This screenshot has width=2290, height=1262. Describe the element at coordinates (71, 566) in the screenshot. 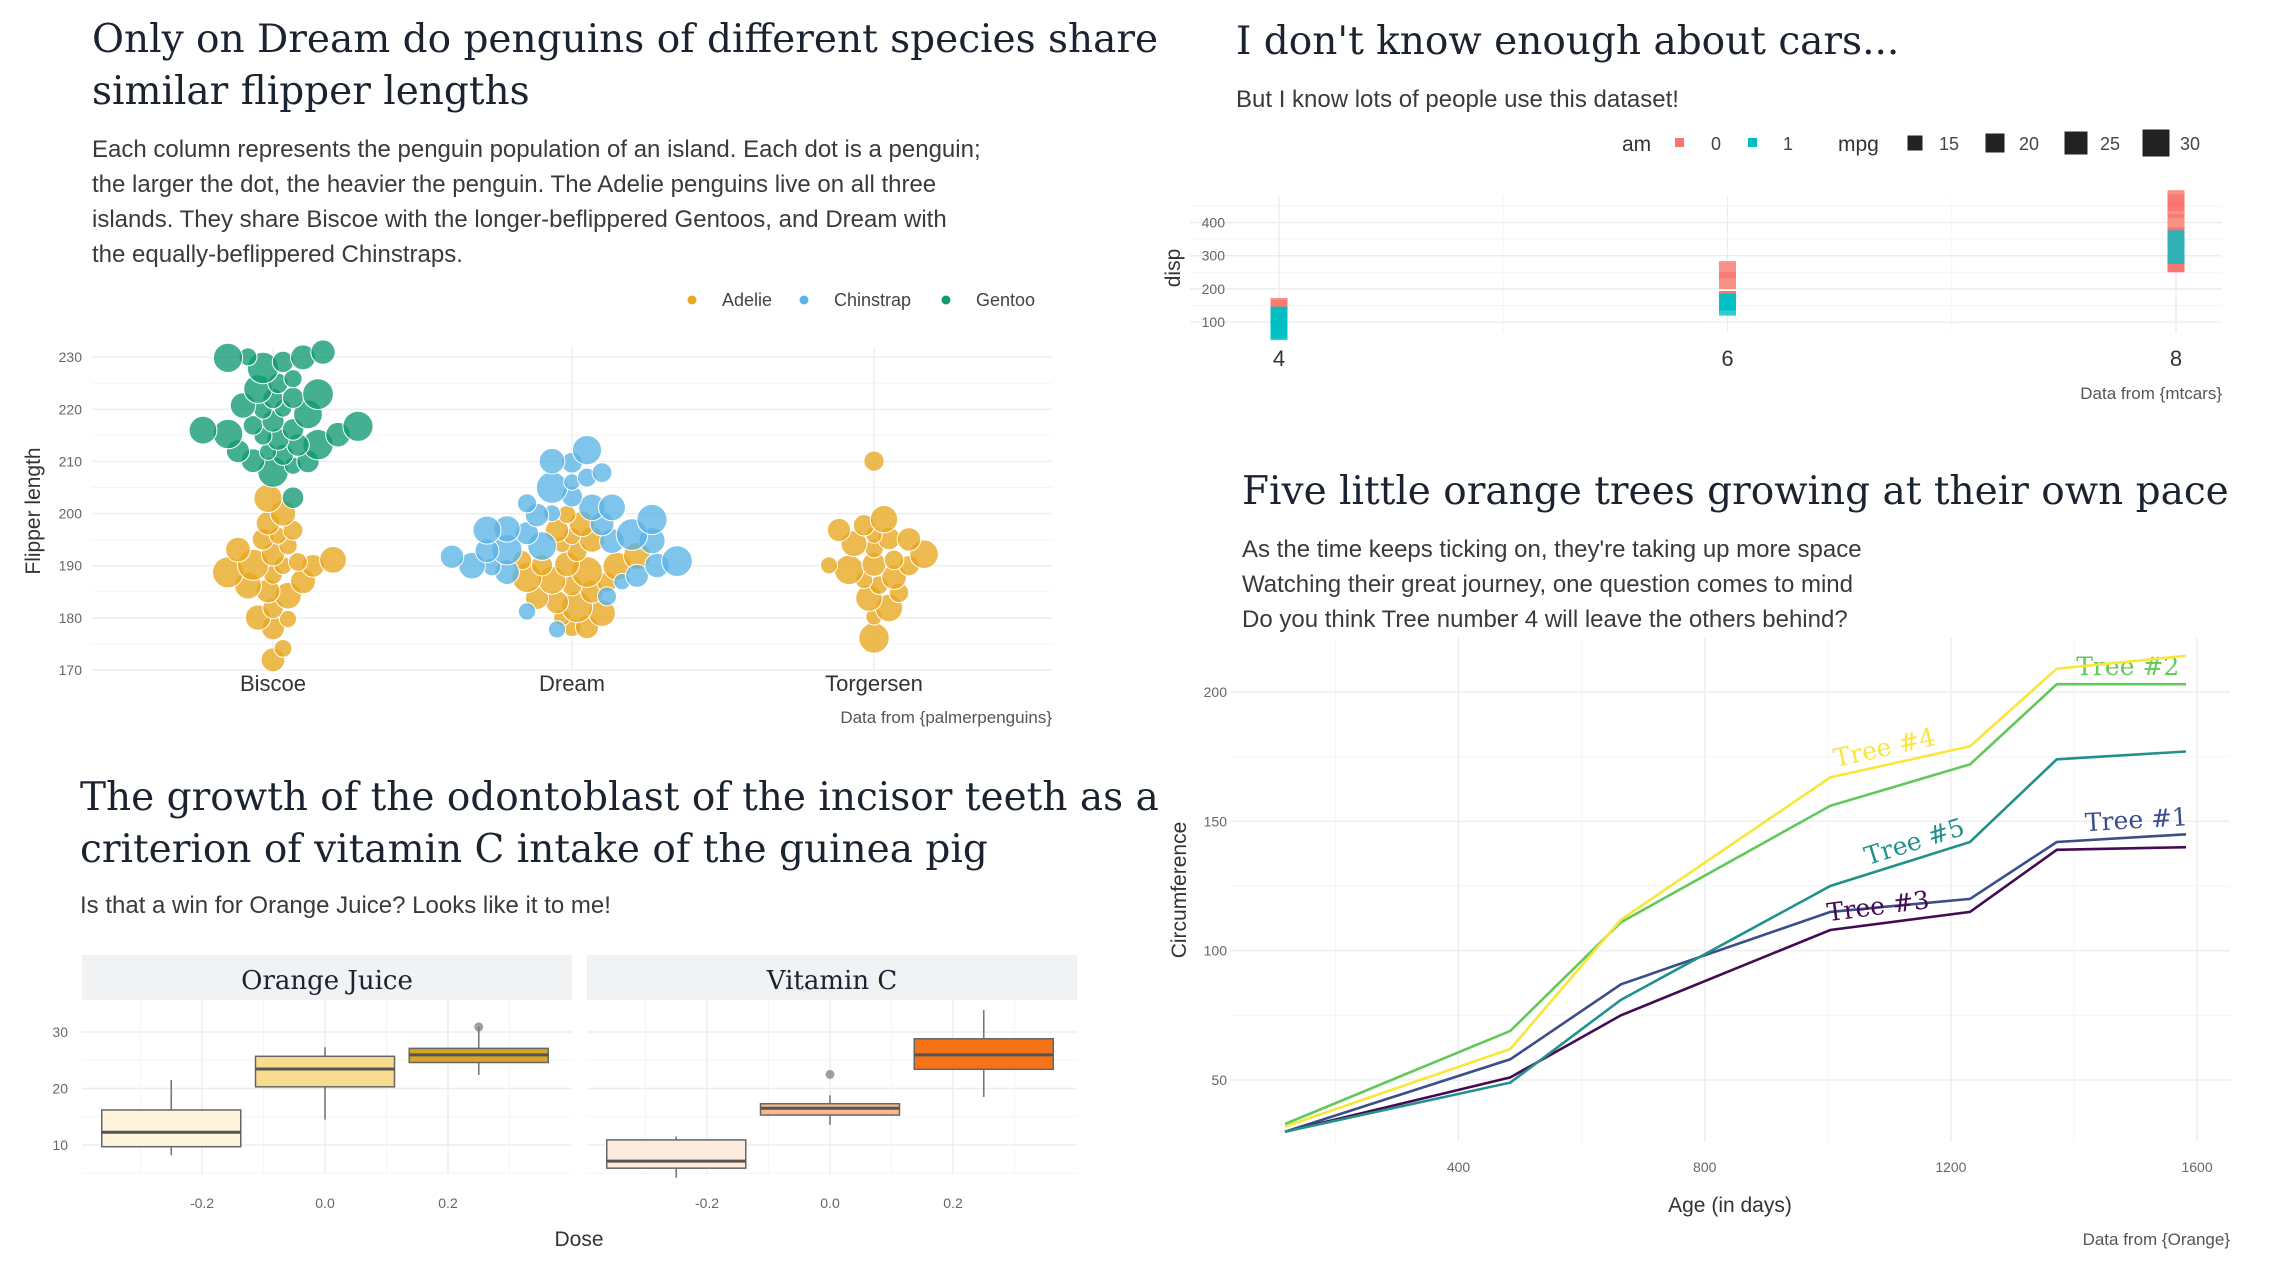

I see `y-tick-label: 190` at that location.